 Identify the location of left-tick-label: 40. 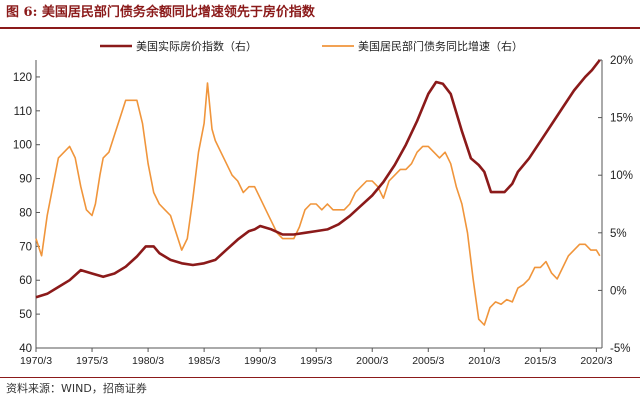
(25, 349).